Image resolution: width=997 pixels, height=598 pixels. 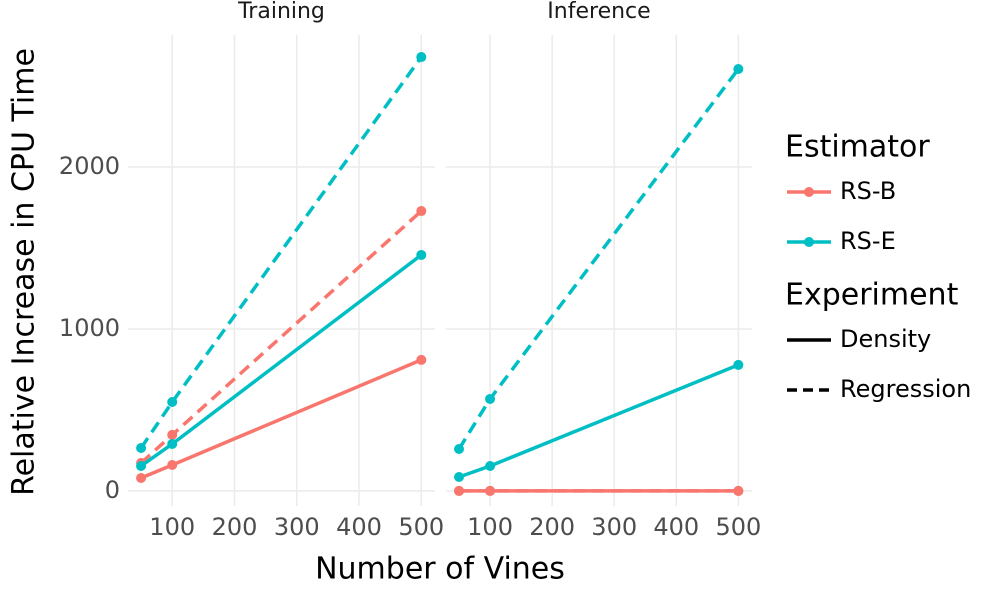 What do you see at coordinates (24, 272) in the screenshot?
I see `y-axis-label: Relative Increase in CPU Time` at bounding box center [24, 272].